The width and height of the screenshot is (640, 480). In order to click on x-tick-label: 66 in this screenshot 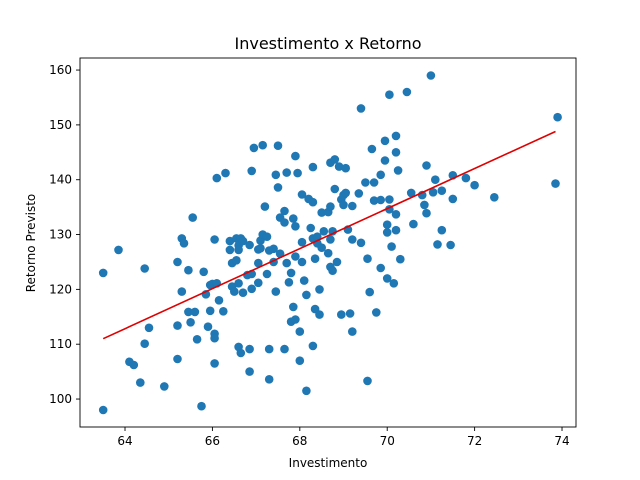, I will do `click(212, 441)`.